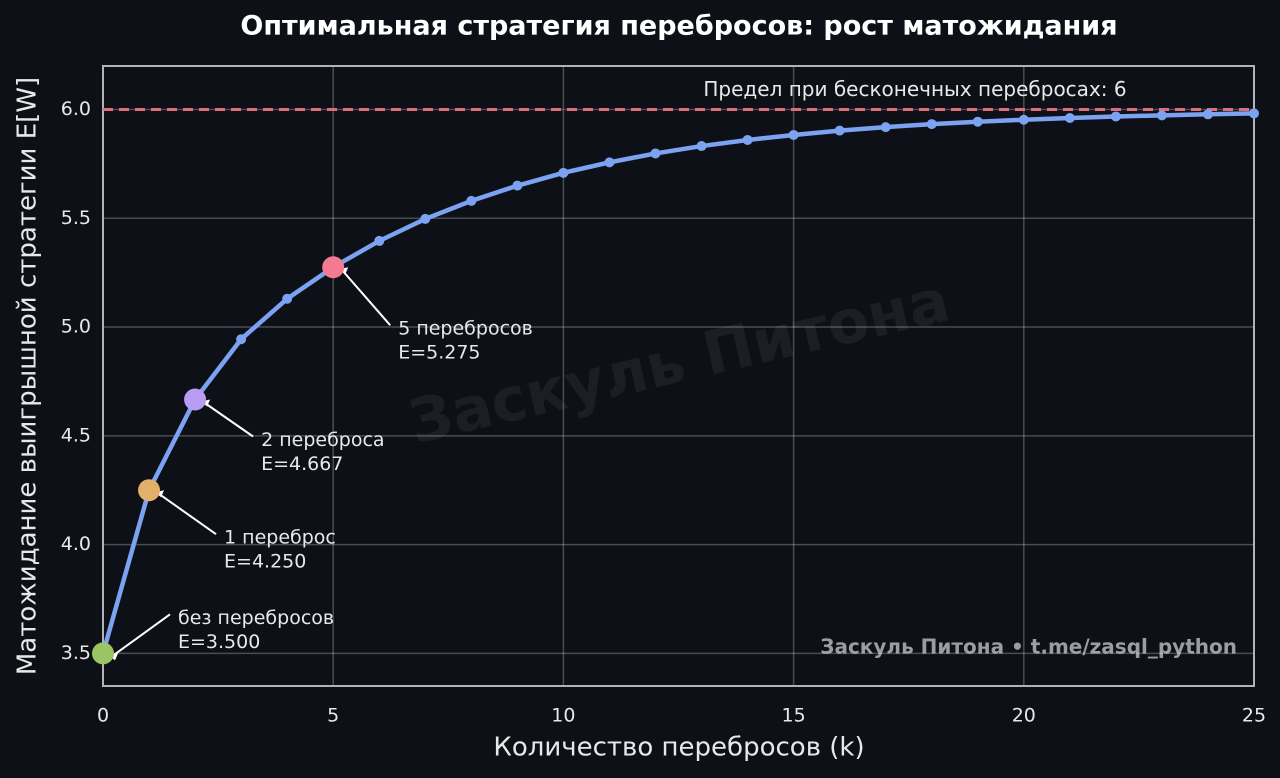 The image size is (1280, 778). What do you see at coordinates (678, 748) in the screenshot?
I see `x-axis-label: Количество перебросов (k)` at bounding box center [678, 748].